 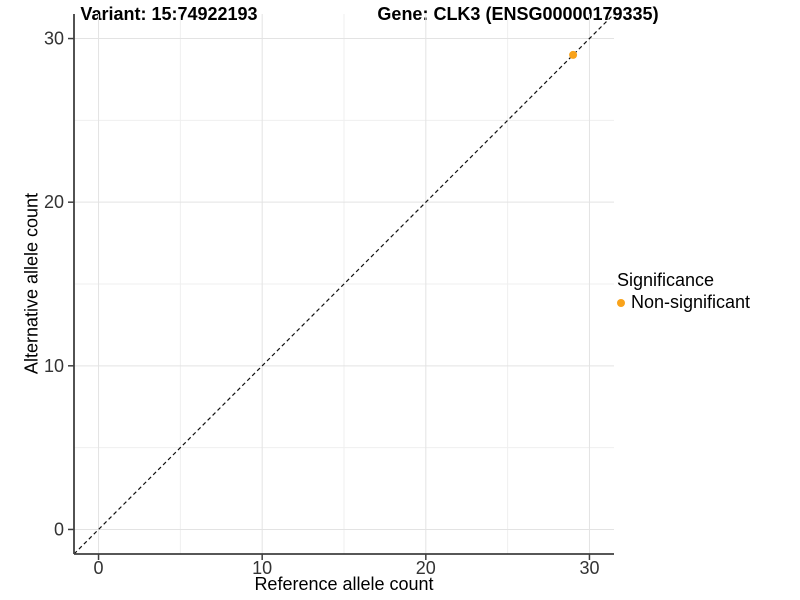 What do you see at coordinates (518, 14) in the screenshot?
I see `gene-title: Gene: CLK3 (ENSG00000179335)` at bounding box center [518, 14].